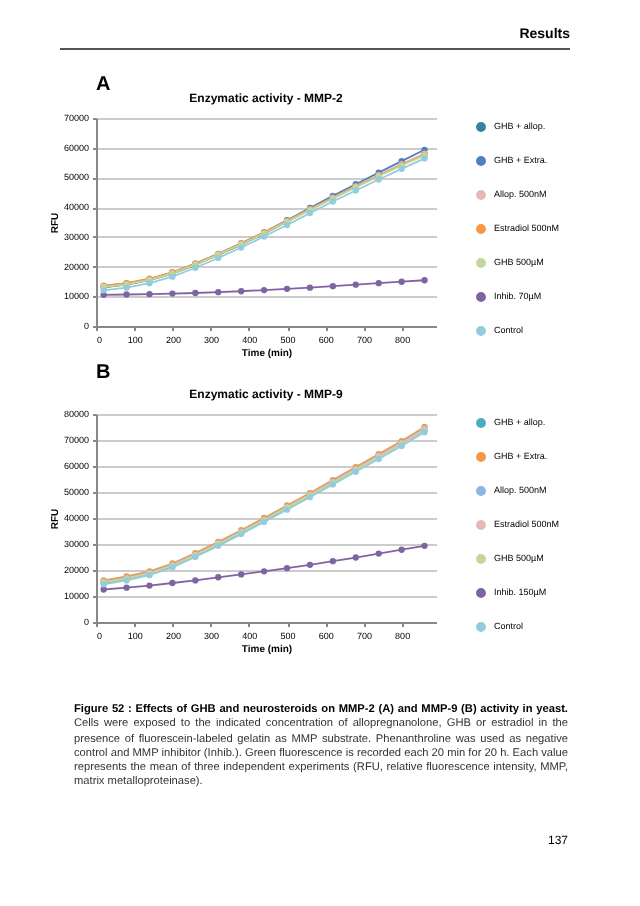 The image size is (640, 906). What do you see at coordinates (103, 85) in the screenshot?
I see `text: A` at bounding box center [103, 85].